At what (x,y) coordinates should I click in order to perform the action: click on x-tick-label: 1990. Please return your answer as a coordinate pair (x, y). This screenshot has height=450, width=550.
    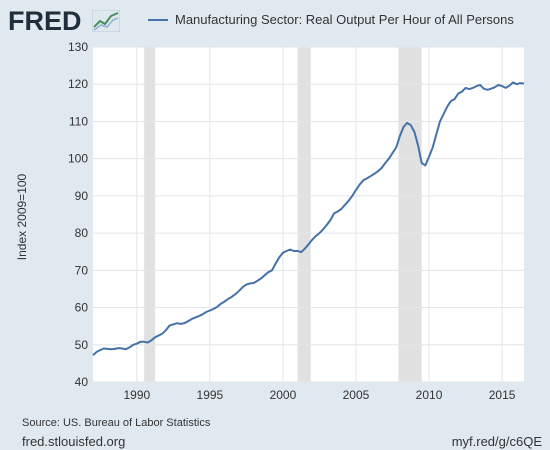
    Looking at the image, I should click on (136, 395).